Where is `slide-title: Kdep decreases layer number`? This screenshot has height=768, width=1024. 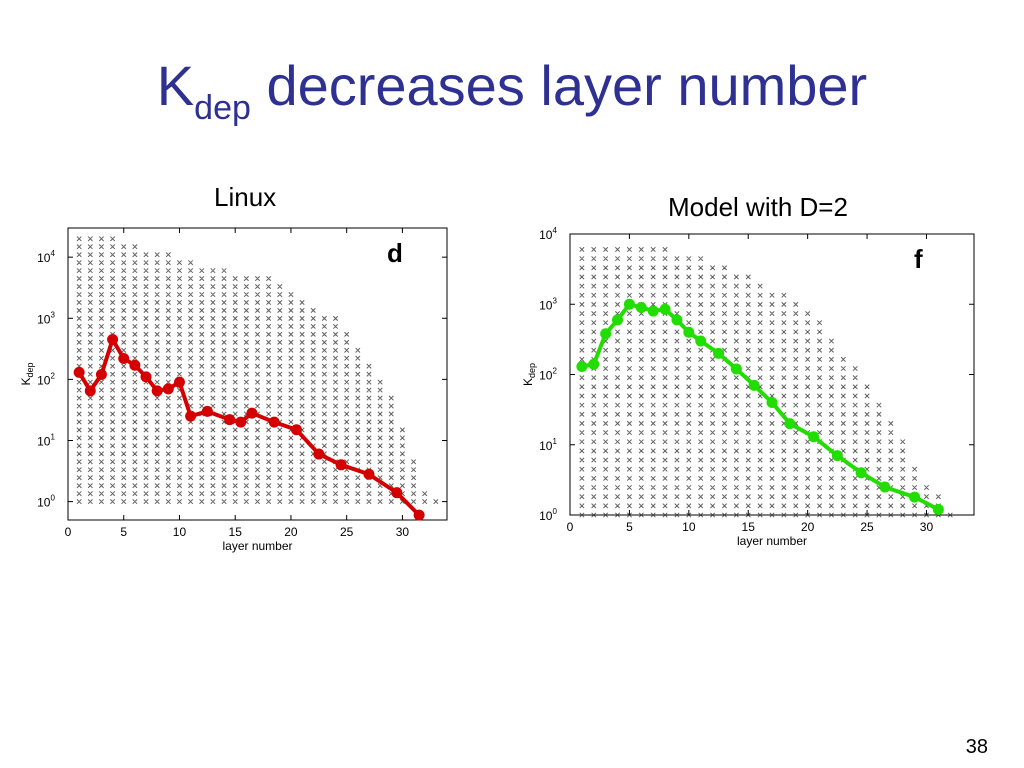 slide-title: Kdep decreases layer number is located at coordinates (512, 92).